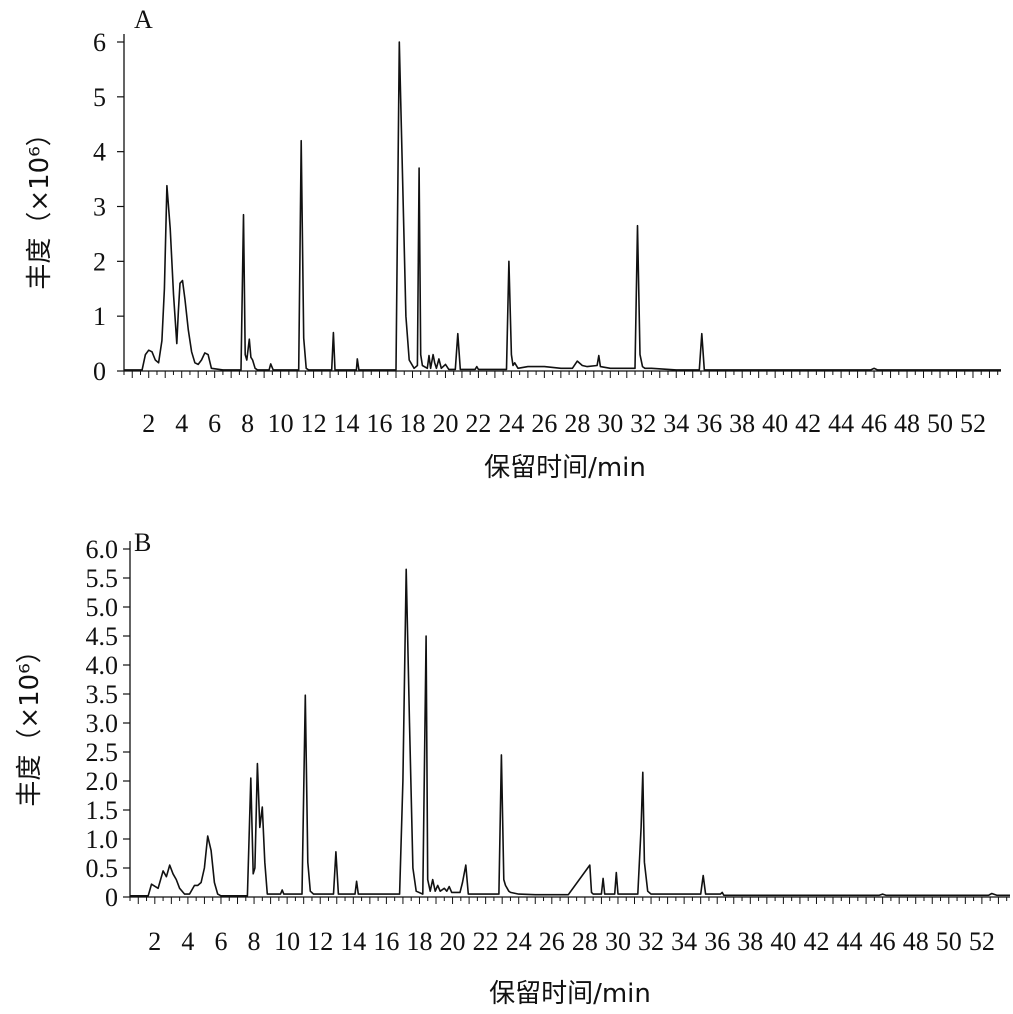 This screenshot has height=1014, width=1013. What do you see at coordinates (544, 423) in the screenshot?
I see `x-tick-label-a: 26` at bounding box center [544, 423].